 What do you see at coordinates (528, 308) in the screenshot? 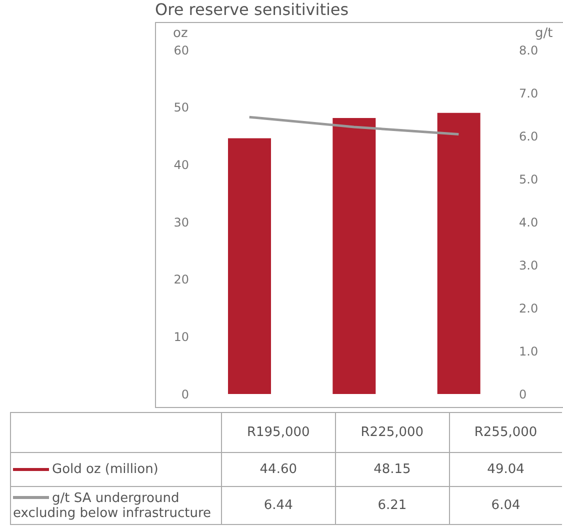
I see `y2-tick-label: 2.0` at bounding box center [528, 308].